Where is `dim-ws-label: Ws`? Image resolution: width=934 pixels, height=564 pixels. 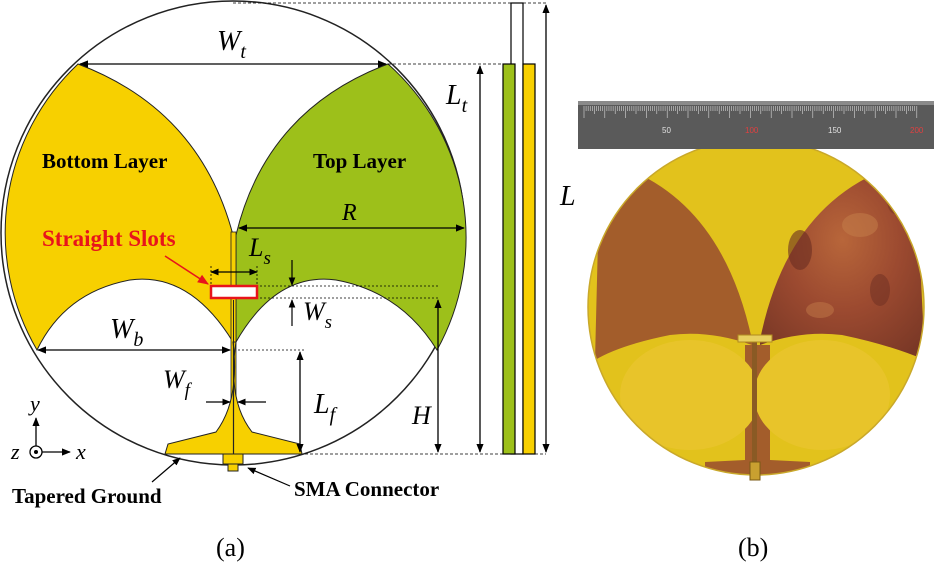
dim-ws-label: Ws is located at coordinates (317, 315).